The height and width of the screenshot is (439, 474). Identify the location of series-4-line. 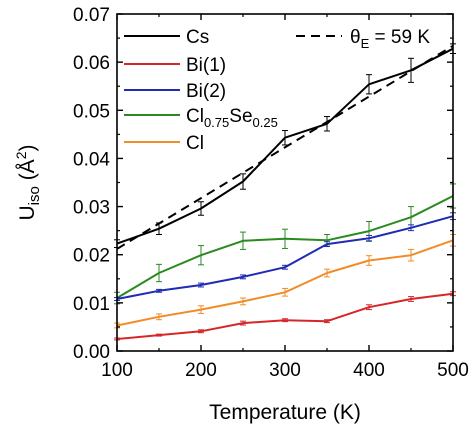
(285, 283).